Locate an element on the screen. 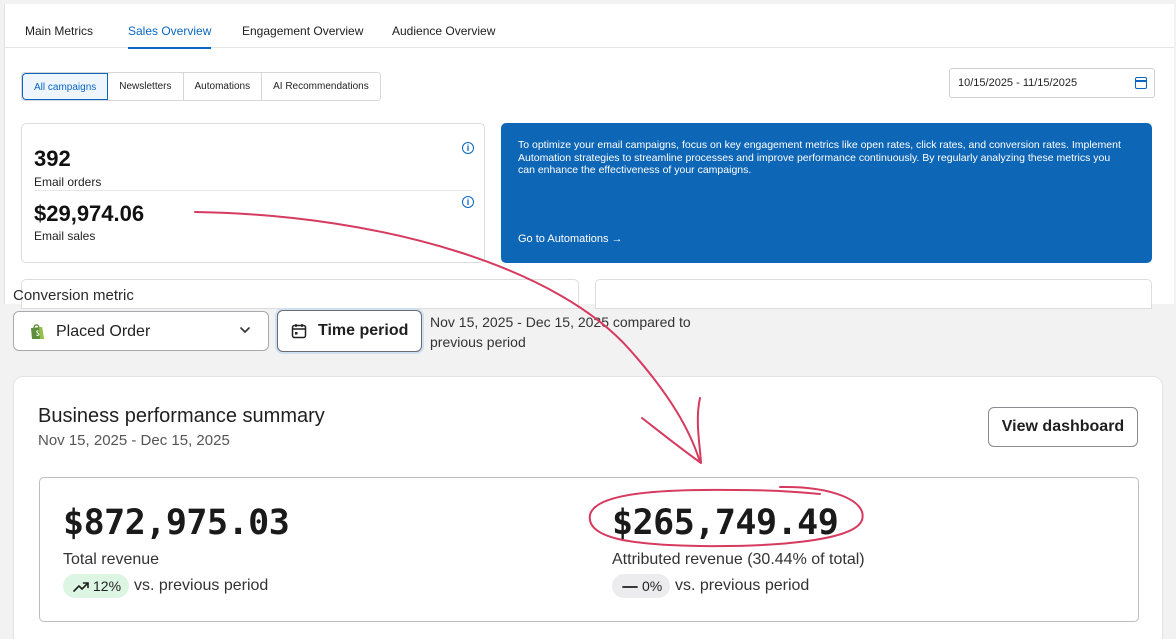 This screenshot has width=1176, height=639. card-stub-right is located at coordinates (873, 294).